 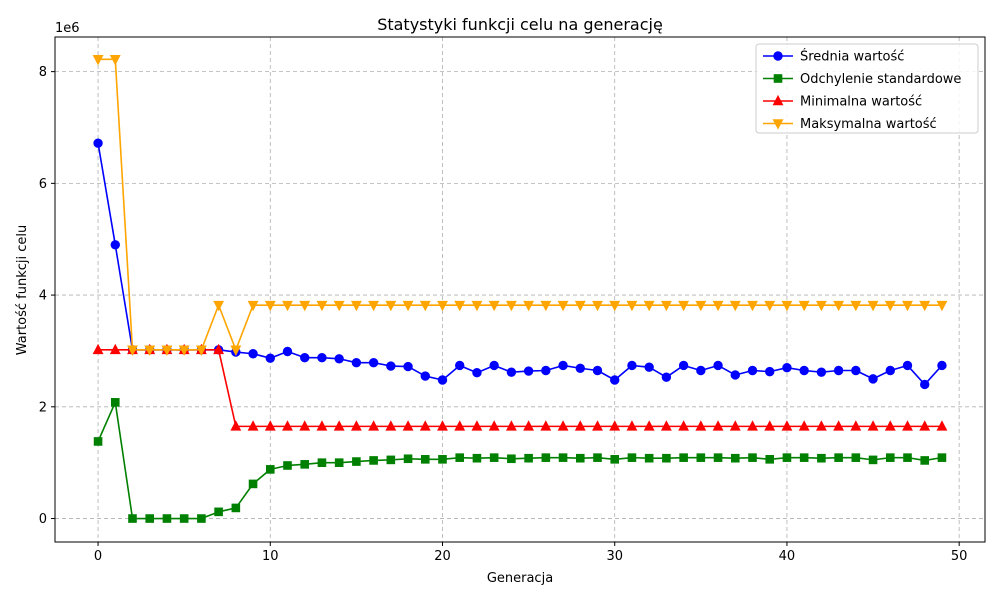 I want to click on legend-entry-1: Odchylenie standardowe, so click(x=862, y=79).